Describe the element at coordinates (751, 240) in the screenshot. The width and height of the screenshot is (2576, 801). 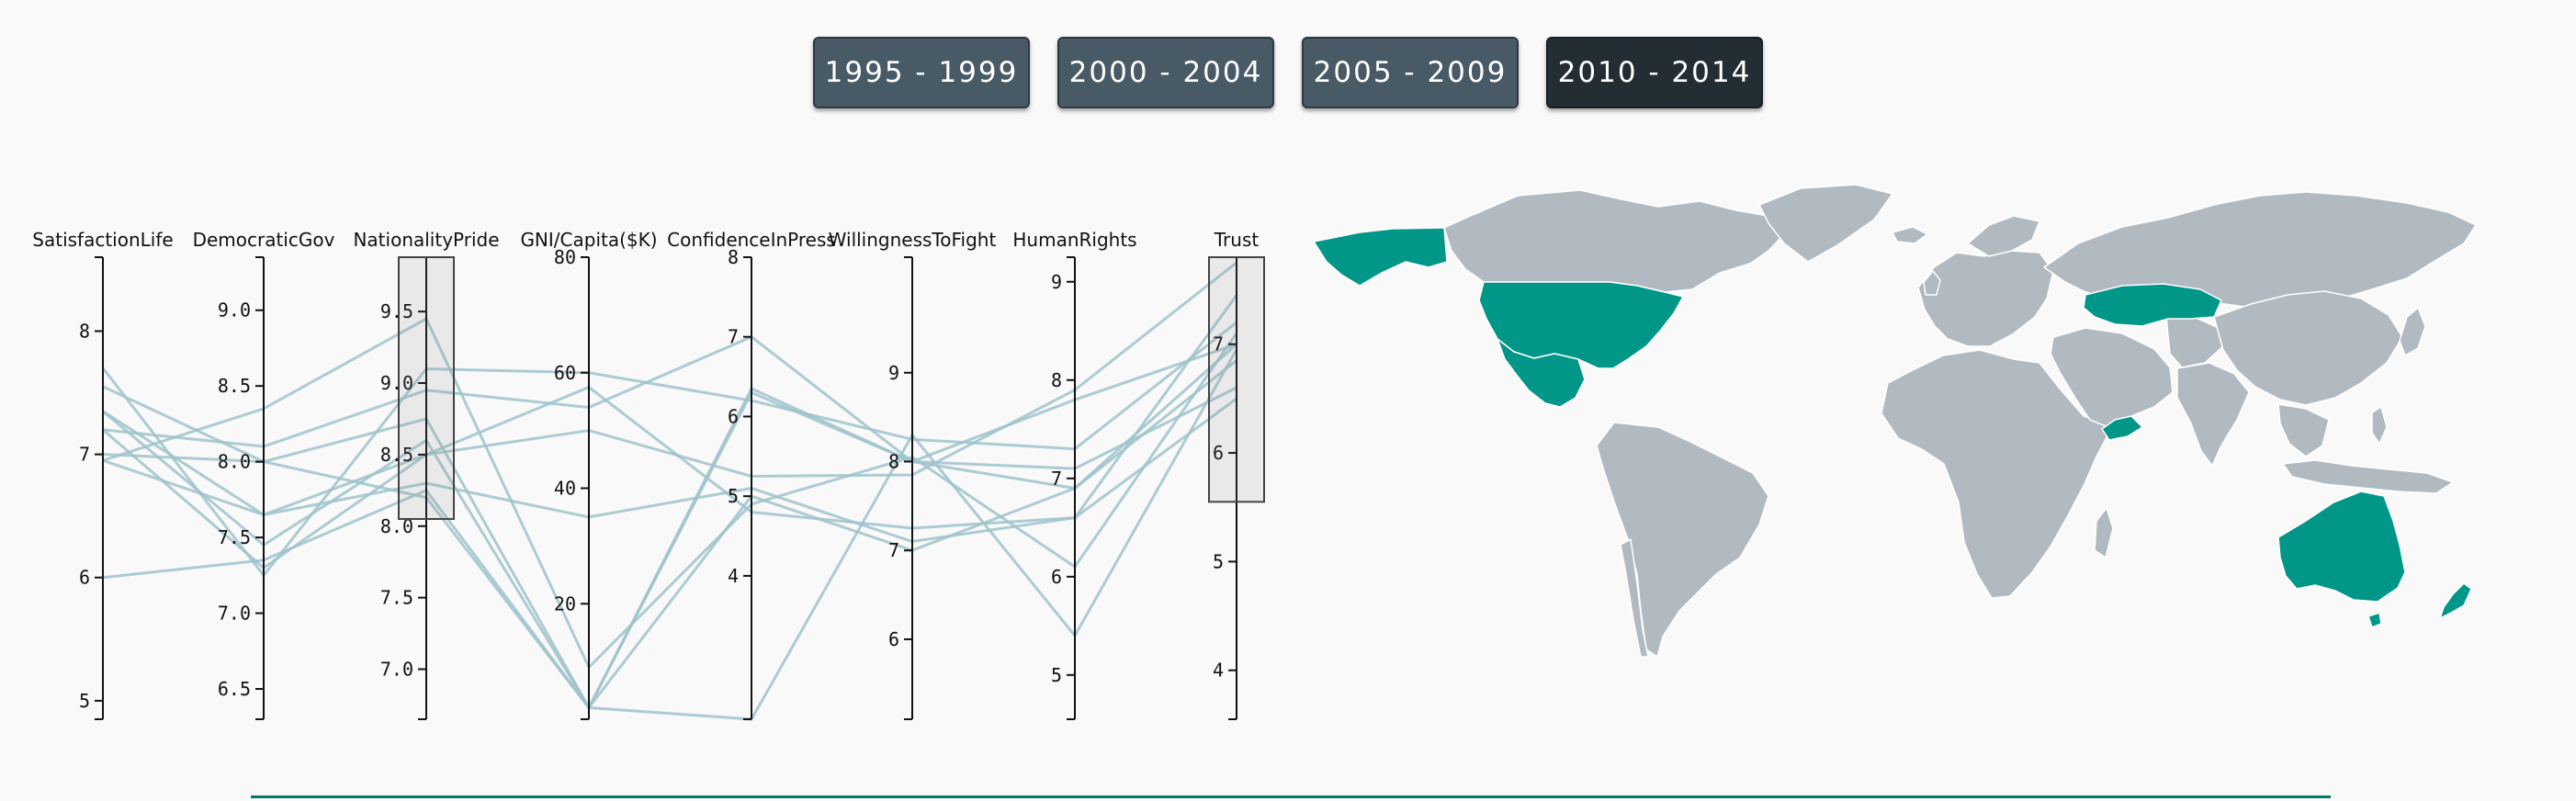
I see `axis-title: ConfidenceInPress` at that location.